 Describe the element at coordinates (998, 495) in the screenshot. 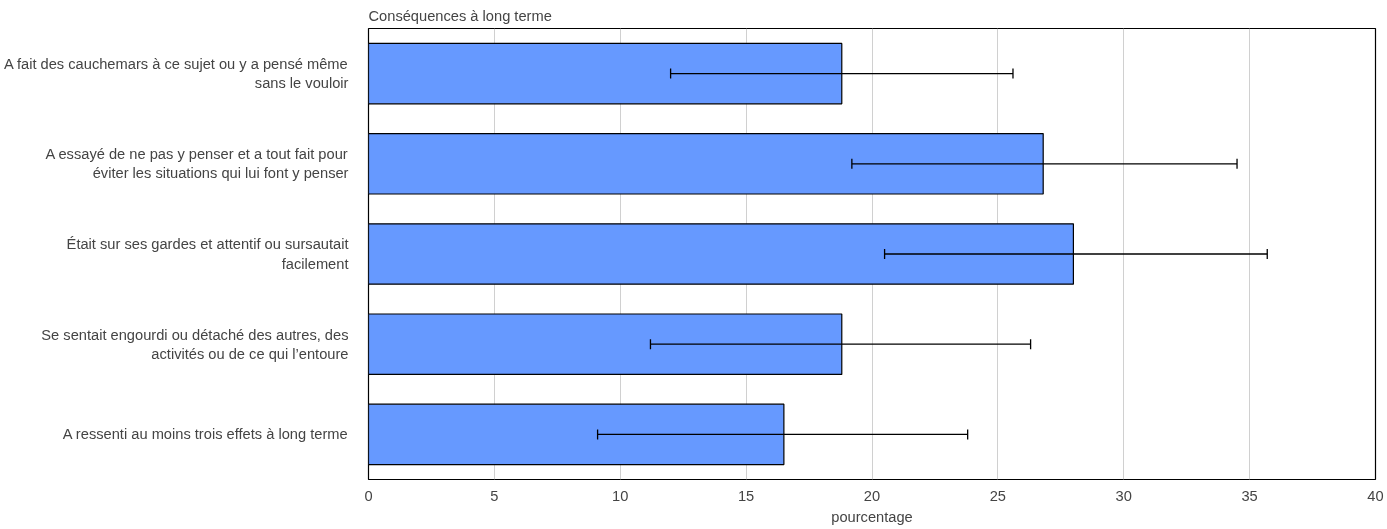

I see `x-tick-label: 25` at that location.